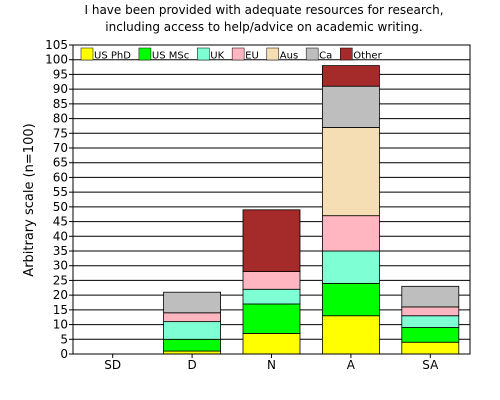  What do you see at coordinates (60, 119) in the screenshot?
I see `y-tick-label: 80` at bounding box center [60, 119].